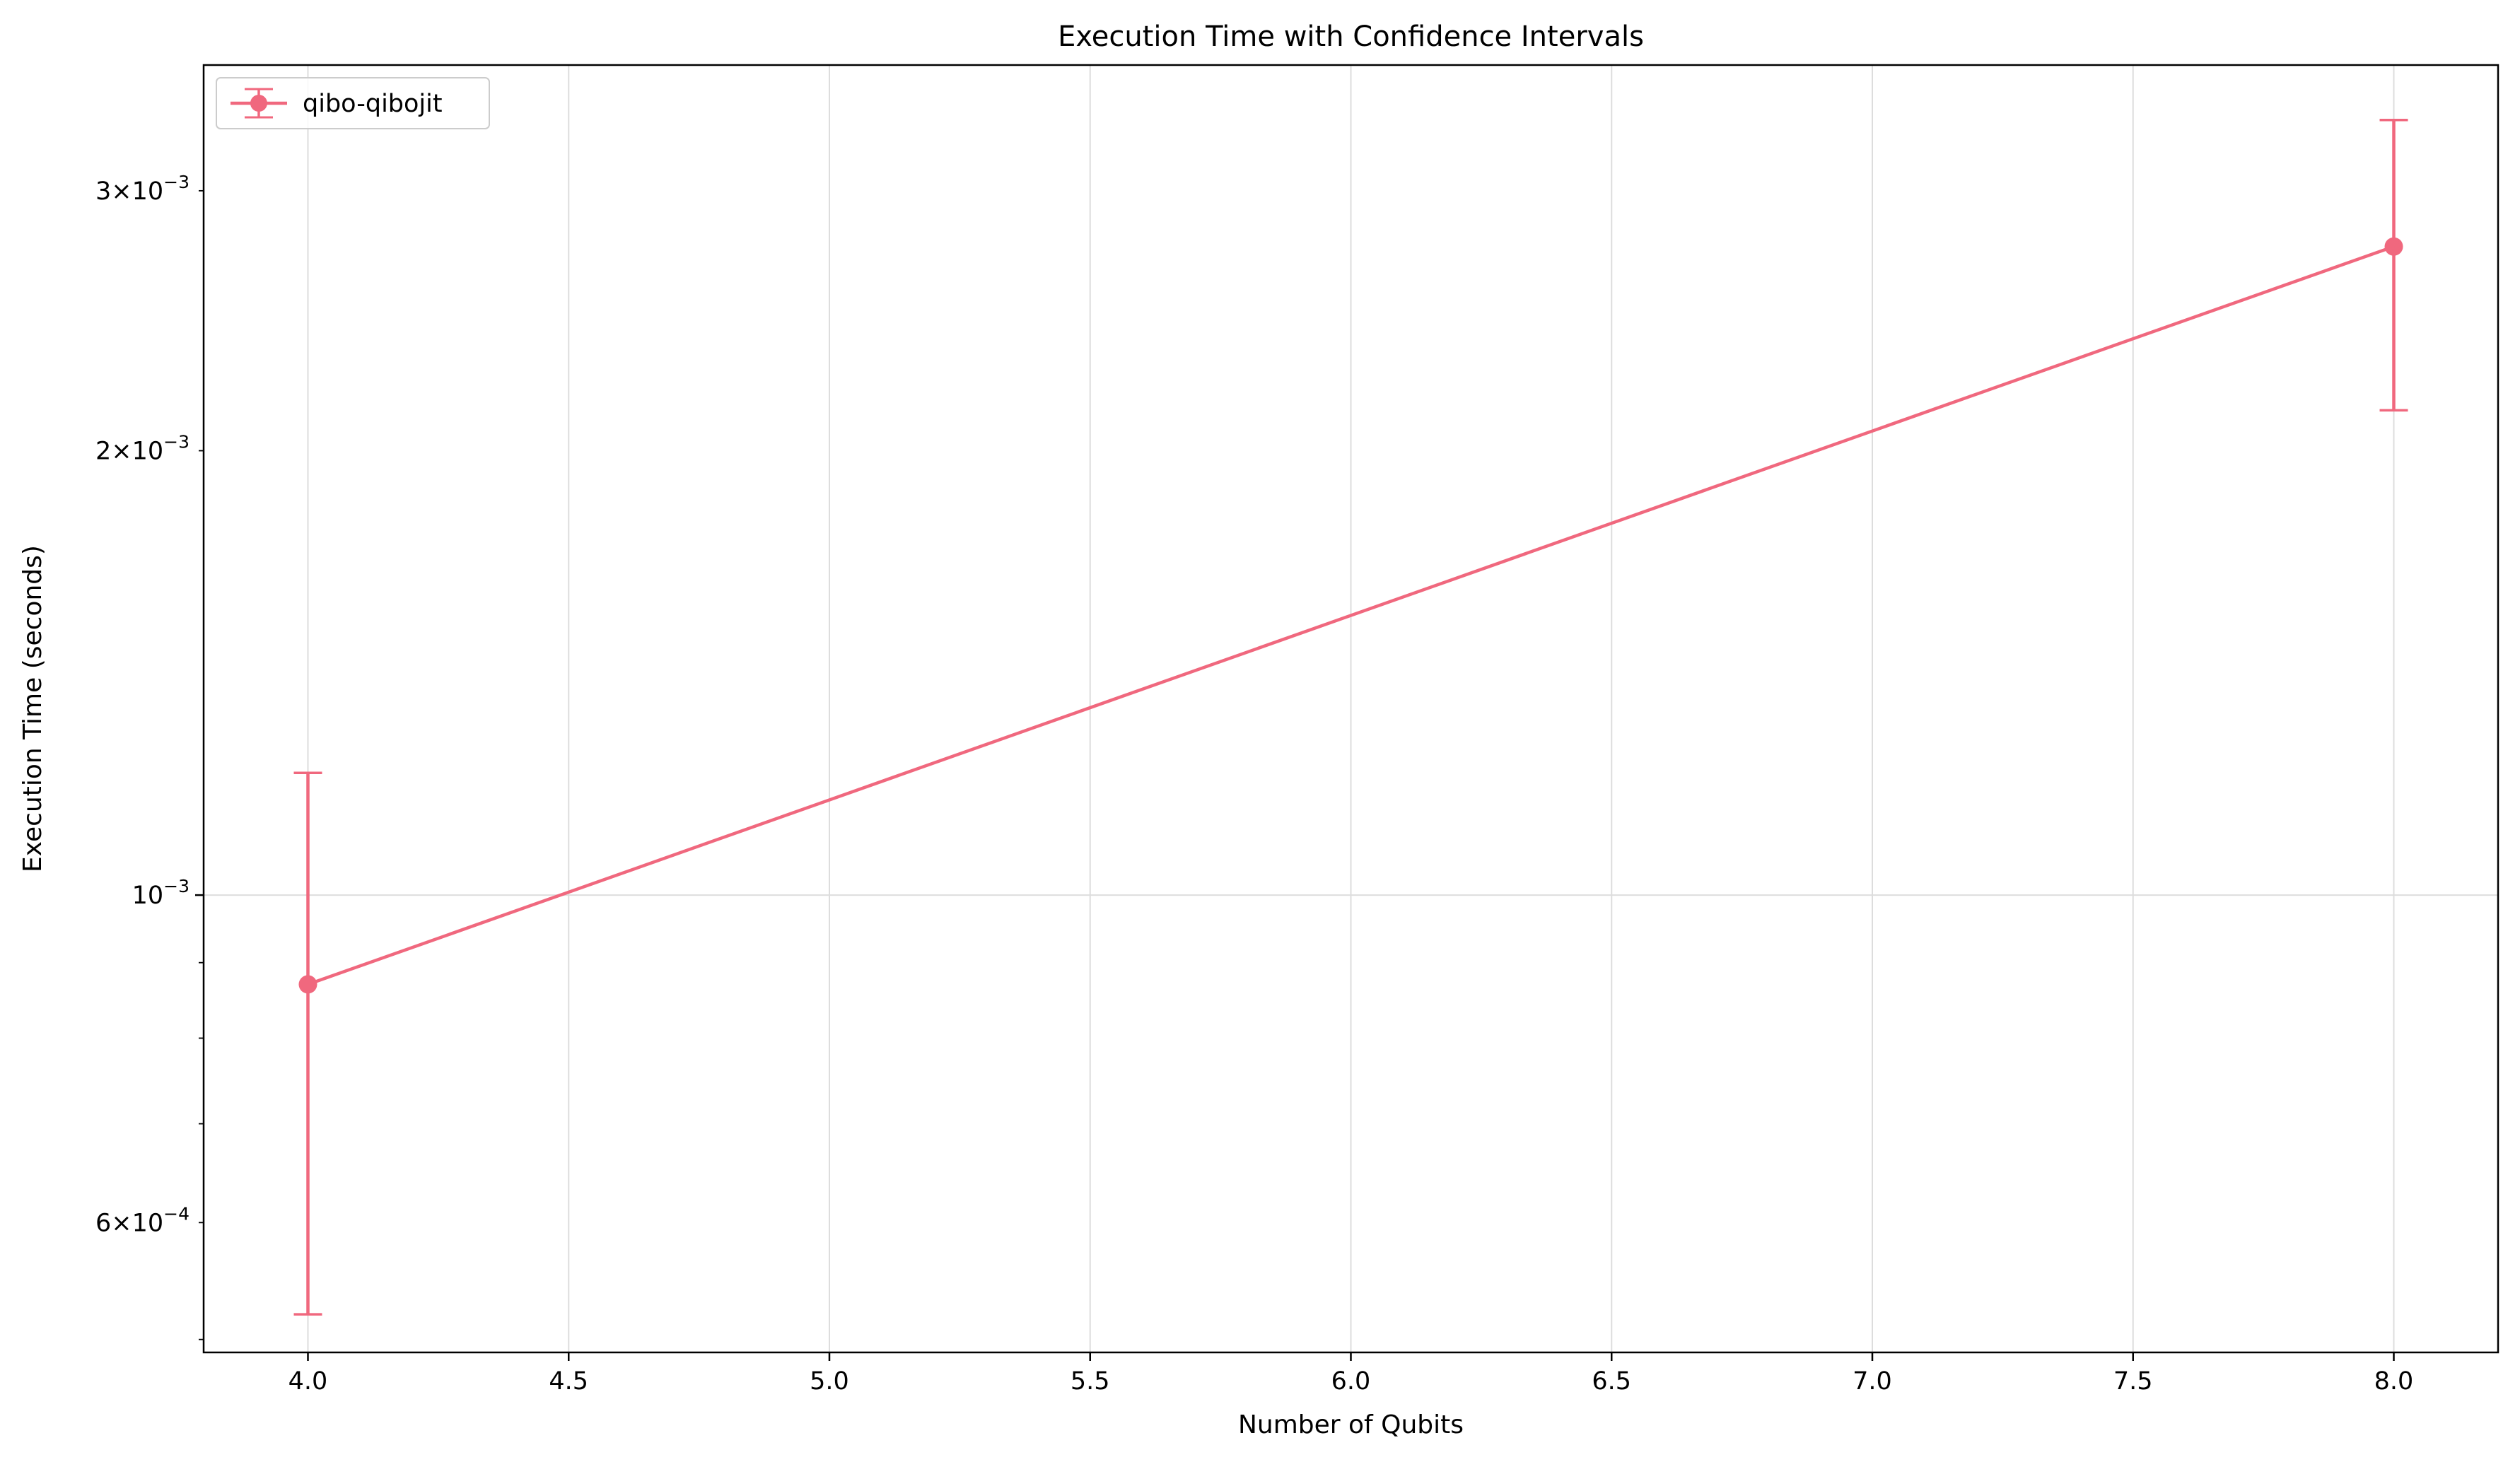 This screenshot has height=1462, width=2520. What do you see at coordinates (142, 1220) in the screenshot?
I see `y-tick-label: 6×10⁻⁴` at bounding box center [142, 1220].